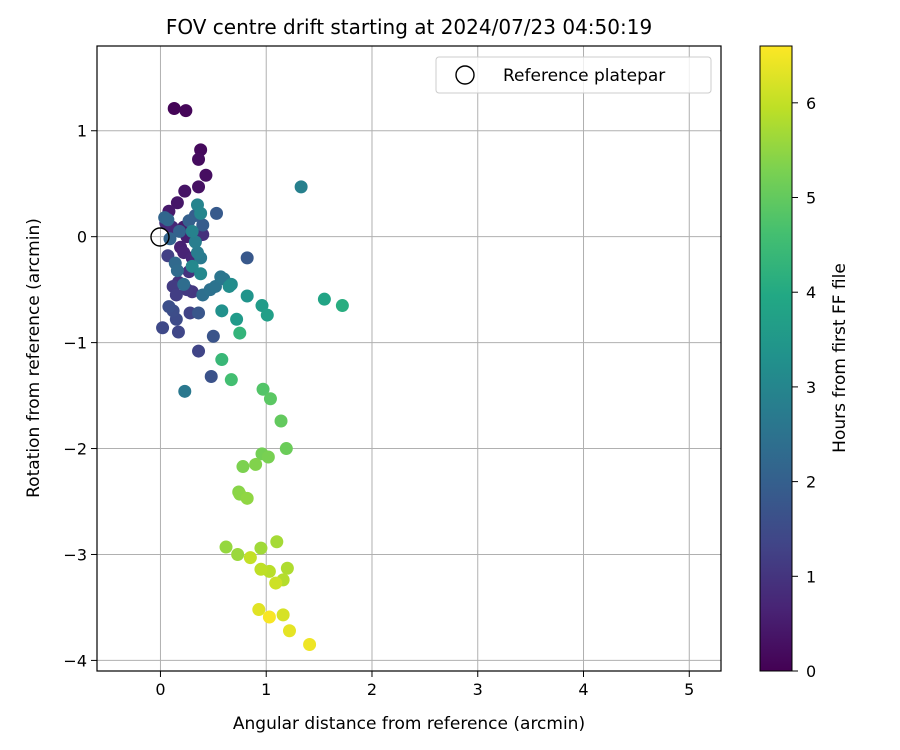  I want to click on colorbar-label: Hours from first FF file, so click(840, 358).